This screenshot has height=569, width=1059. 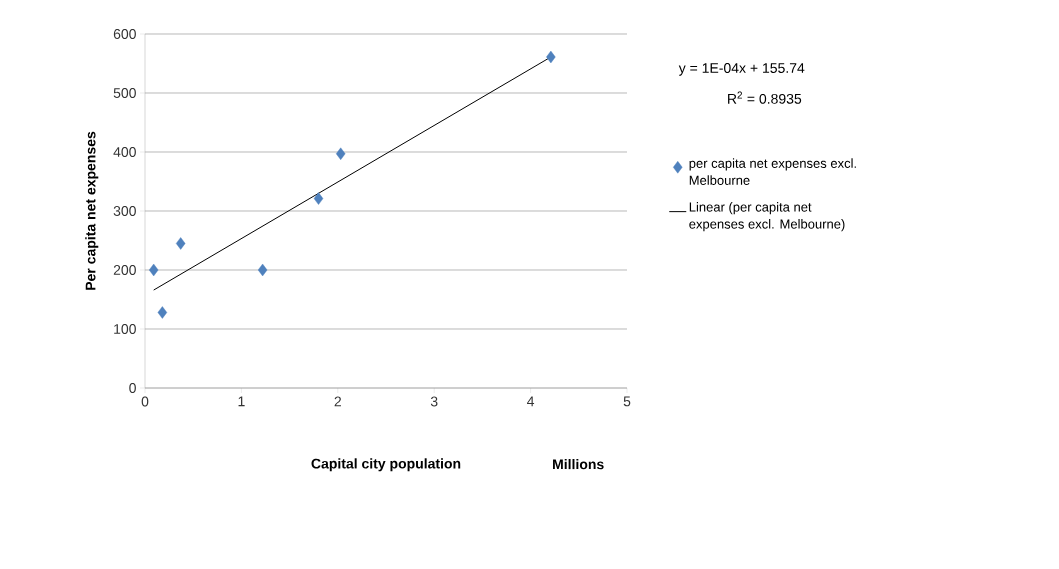 What do you see at coordinates (386, 465) in the screenshot?
I see `x-axis-title: Capital city population` at bounding box center [386, 465].